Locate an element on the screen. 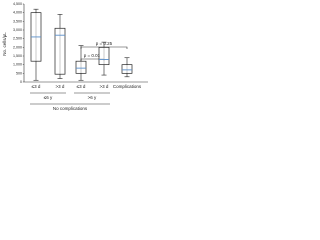 The image size is (320, 240). y-tick-label: 4,500 is located at coordinates (17, 4).